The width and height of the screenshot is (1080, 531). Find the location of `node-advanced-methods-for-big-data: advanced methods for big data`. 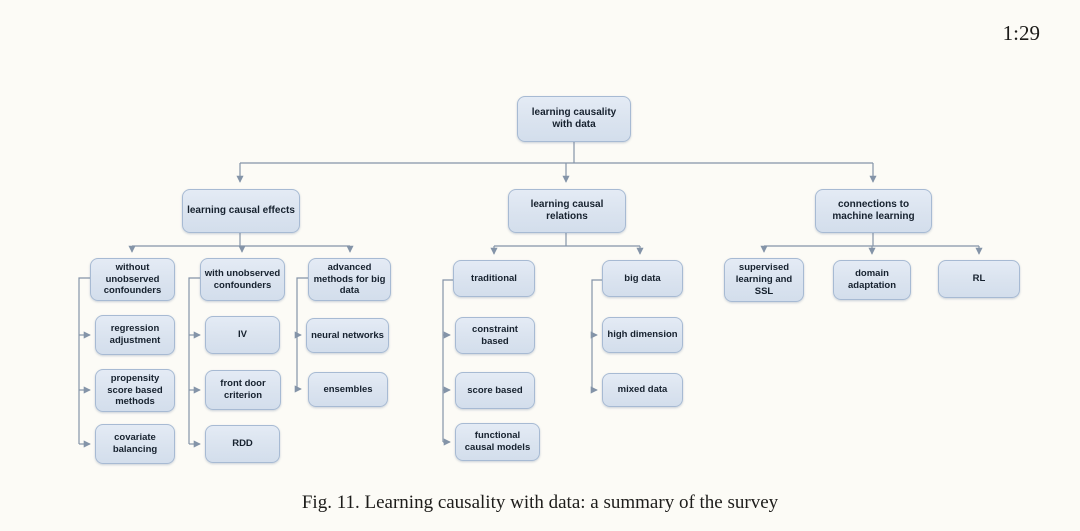

node-advanced-methods-for-big-data: advanced methods for big data is located at coordinates (349, 279).